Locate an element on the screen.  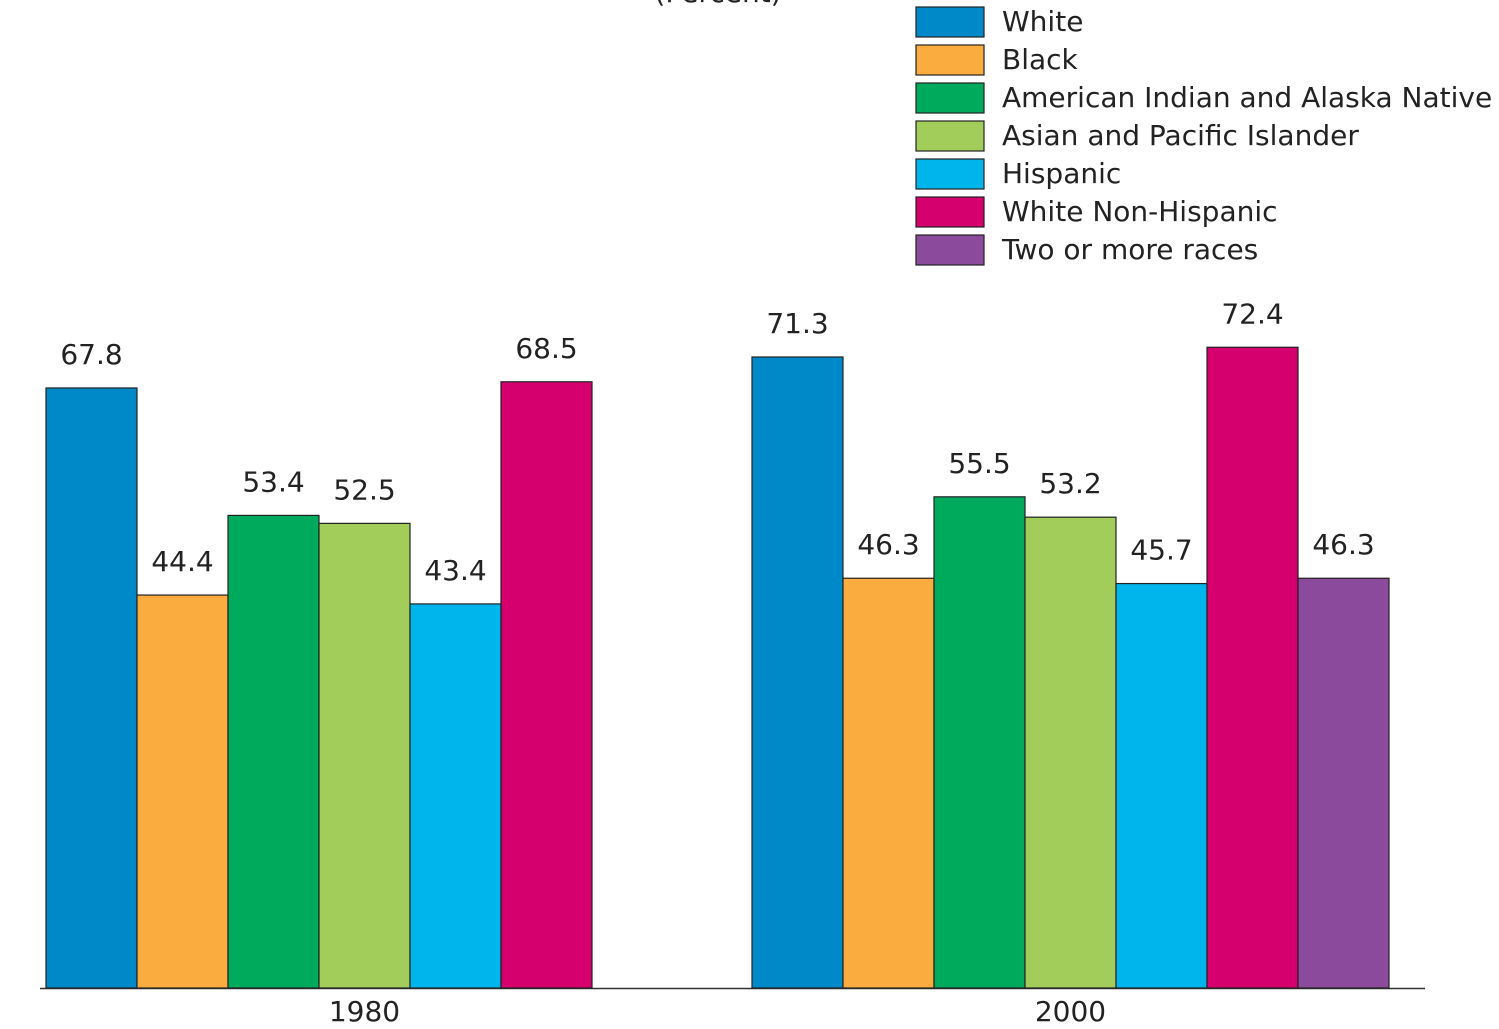
data-label: 45.7 is located at coordinates (1161, 550).